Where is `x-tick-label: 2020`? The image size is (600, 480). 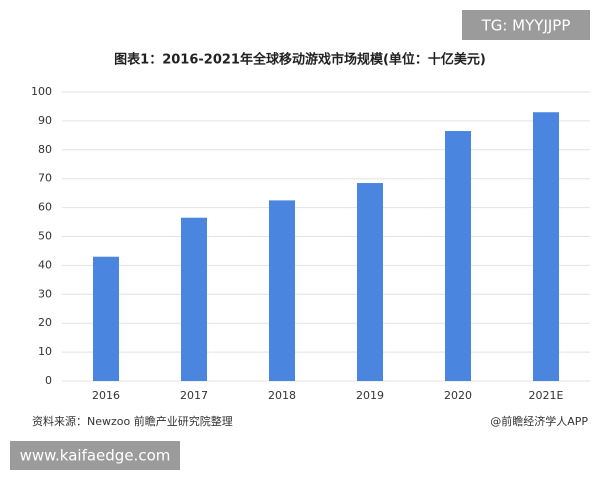 x-tick-label: 2020 is located at coordinates (458, 395).